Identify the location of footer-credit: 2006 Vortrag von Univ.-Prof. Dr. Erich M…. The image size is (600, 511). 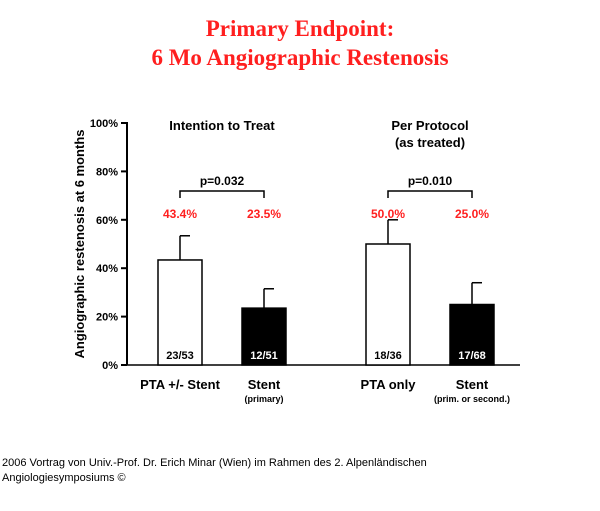
(262, 471).